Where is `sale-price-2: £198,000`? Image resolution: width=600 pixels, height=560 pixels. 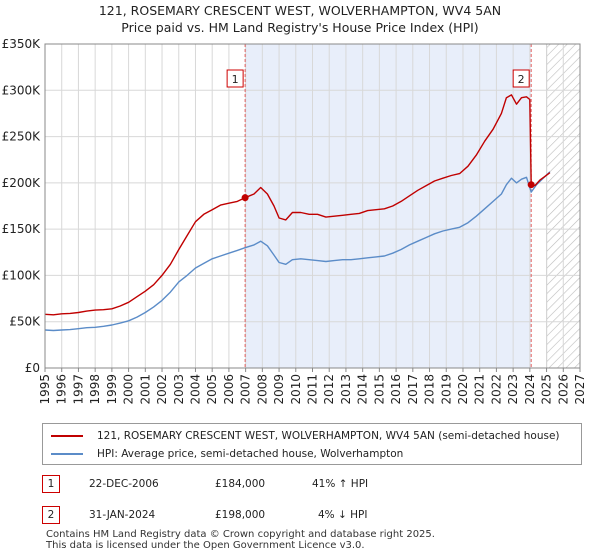 sale-price-2: £198,000 is located at coordinates (240, 515).